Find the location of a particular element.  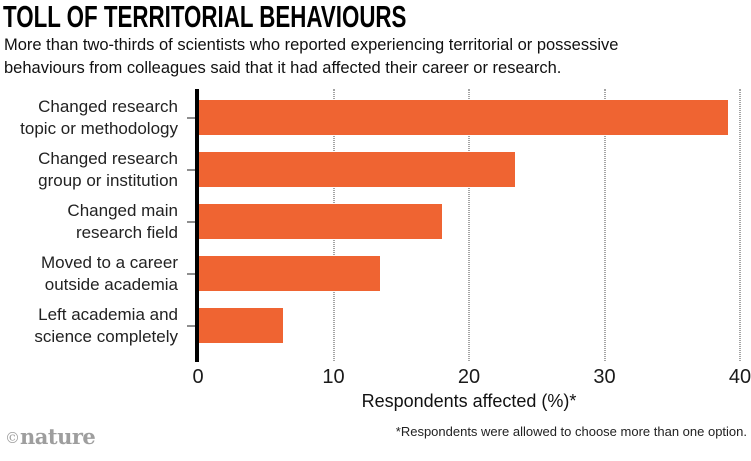

bar-moved-career is located at coordinates (289, 273).